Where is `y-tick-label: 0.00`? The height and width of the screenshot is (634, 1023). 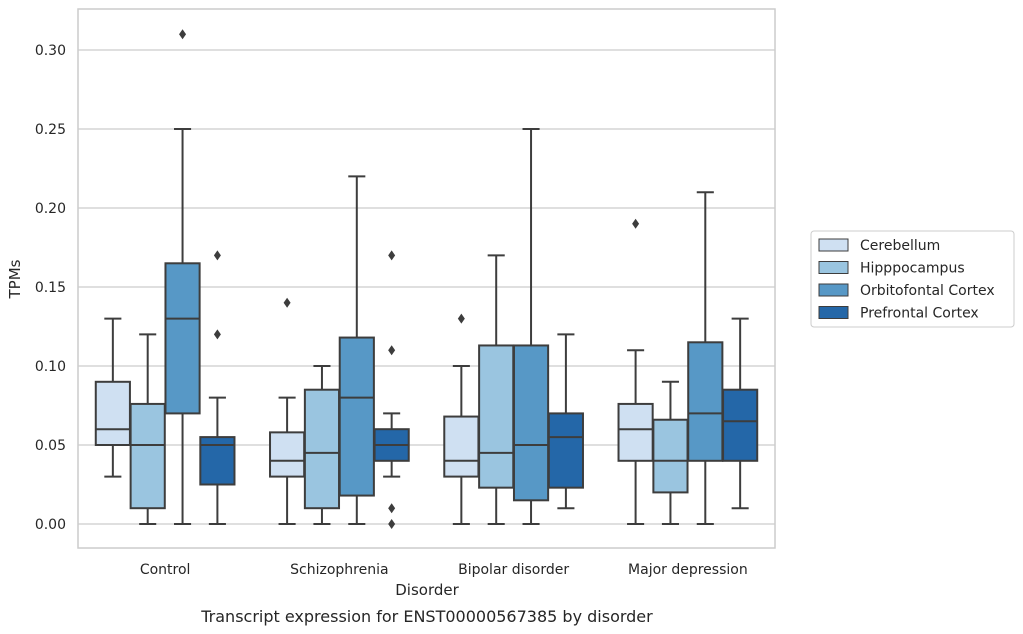
y-tick-label: 0.00 is located at coordinates (50, 525).